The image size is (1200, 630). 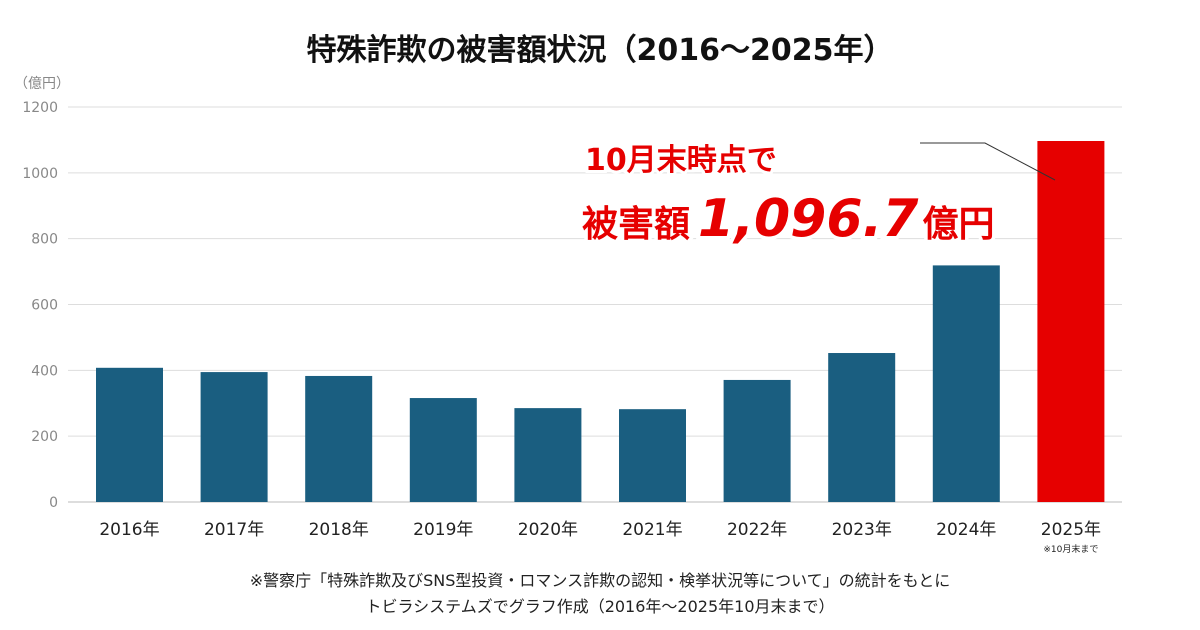 What do you see at coordinates (40, 108) in the screenshot?
I see `y-tick-label: 1200` at bounding box center [40, 108].